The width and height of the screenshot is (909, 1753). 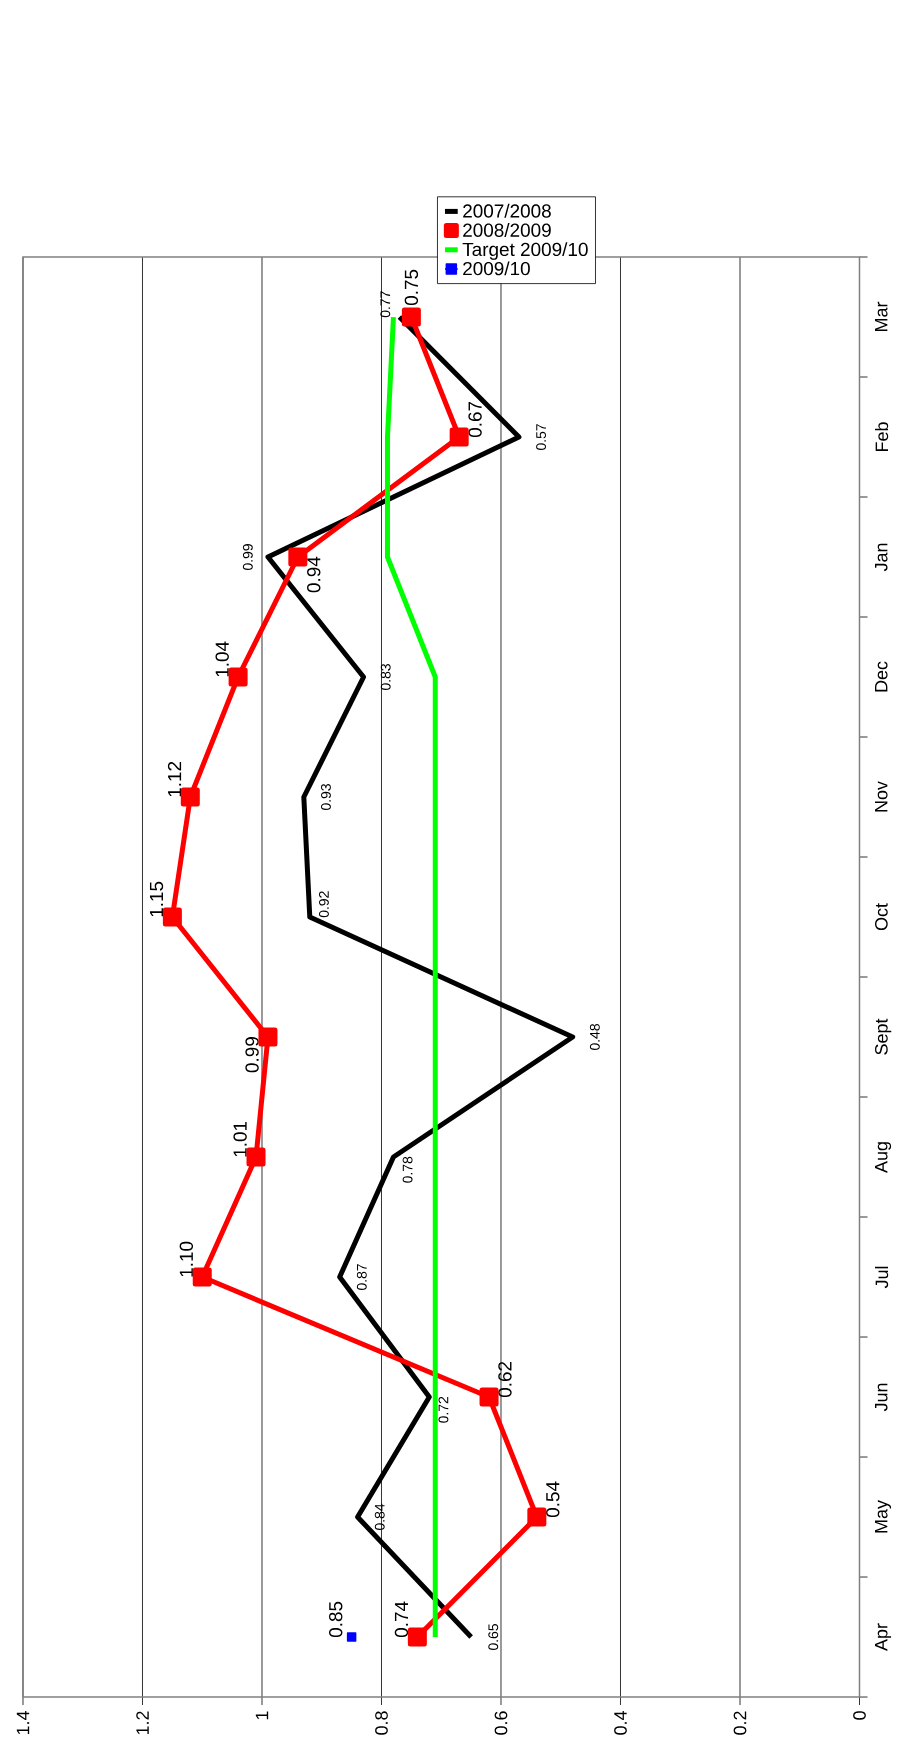 What do you see at coordinates (881, 917) in the screenshot?
I see `y-tick-label: Oct` at bounding box center [881, 917].